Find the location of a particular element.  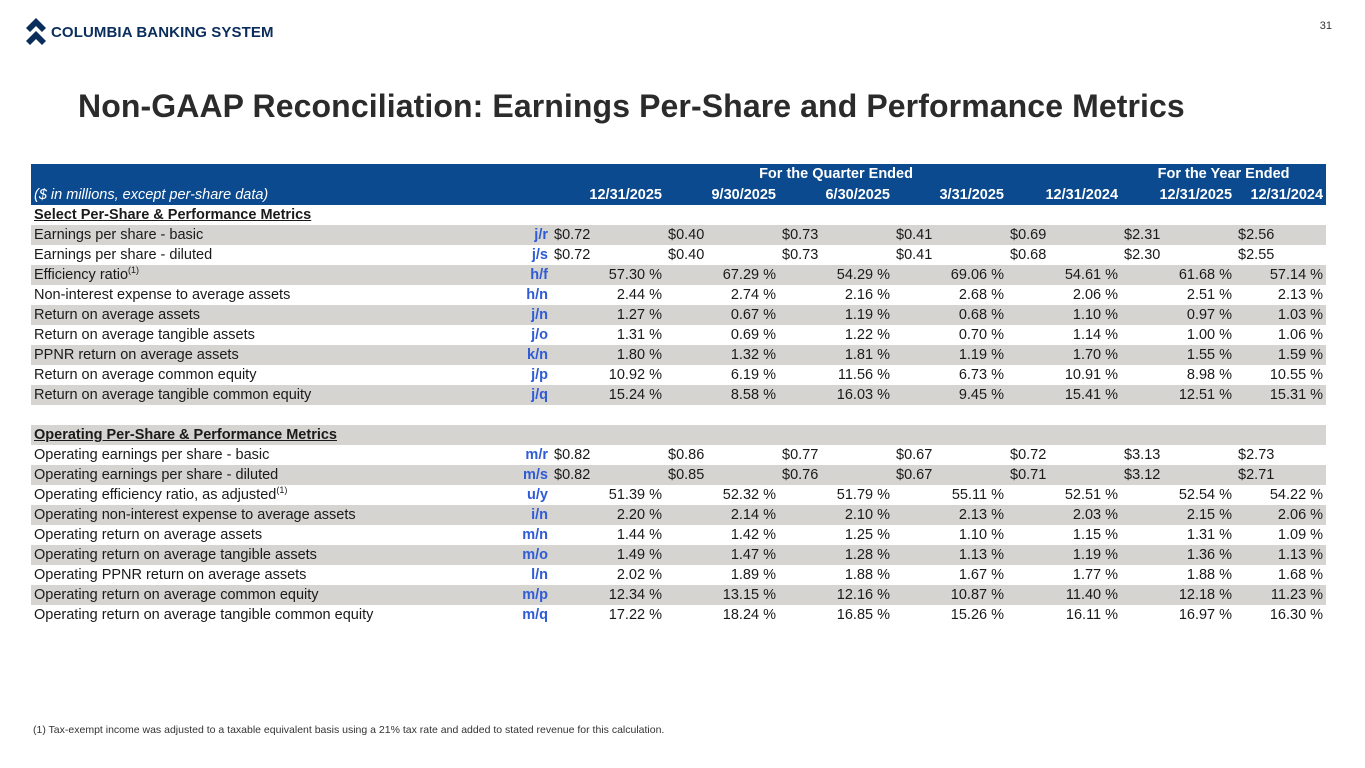

section-header-row: Select Per-Share & Performance Metrics is located at coordinates (678, 215).